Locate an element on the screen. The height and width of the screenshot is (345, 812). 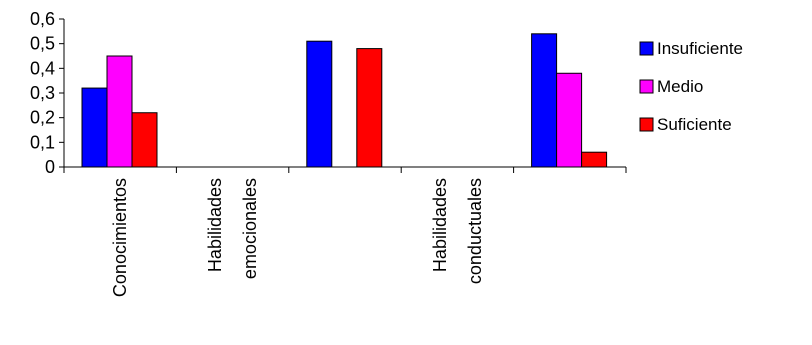
y-tick-label: 0,1 is located at coordinates (42, 142).